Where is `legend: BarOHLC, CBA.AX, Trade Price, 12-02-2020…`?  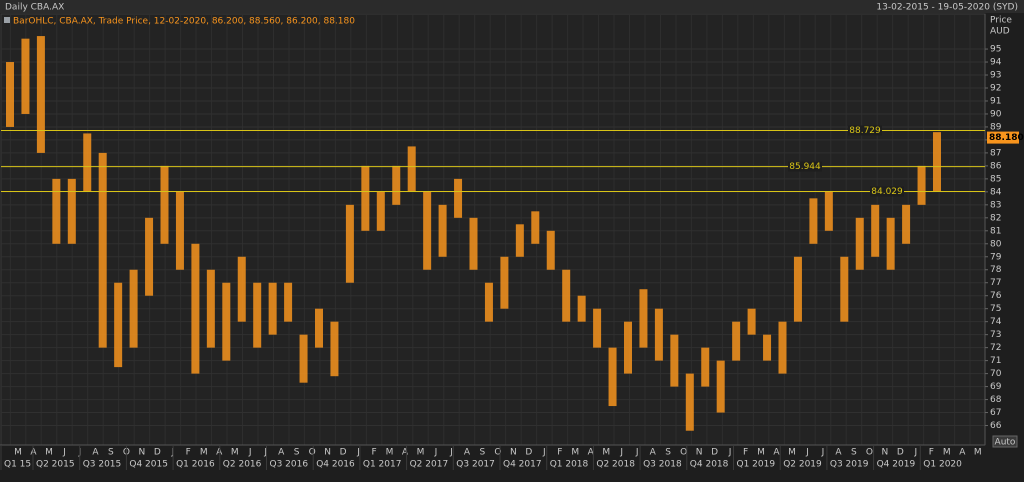 legend: BarOHLC, CBA.AX, Trade Price, 12-02-2020… is located at coordinates (184, 22).